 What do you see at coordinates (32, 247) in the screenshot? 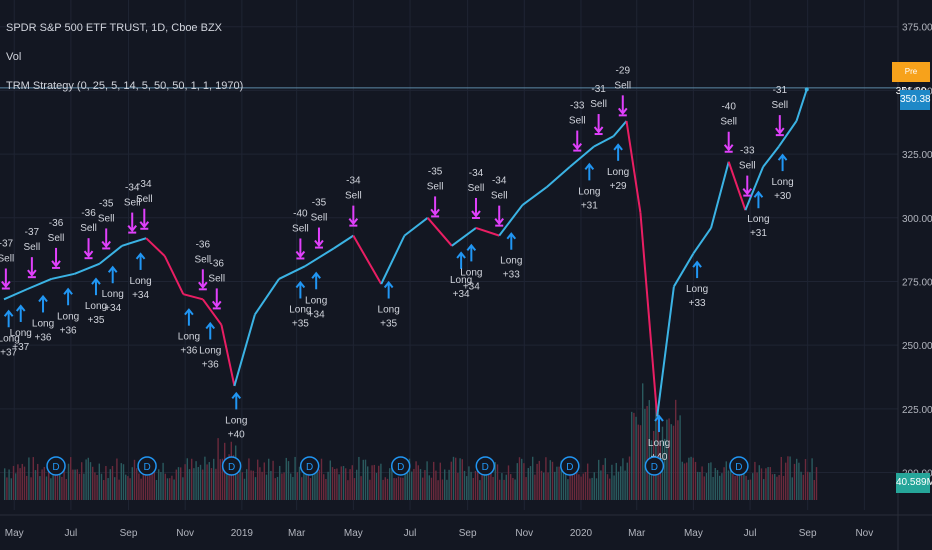
I see `sell-label: Sell` at bounding box center [32, 247].